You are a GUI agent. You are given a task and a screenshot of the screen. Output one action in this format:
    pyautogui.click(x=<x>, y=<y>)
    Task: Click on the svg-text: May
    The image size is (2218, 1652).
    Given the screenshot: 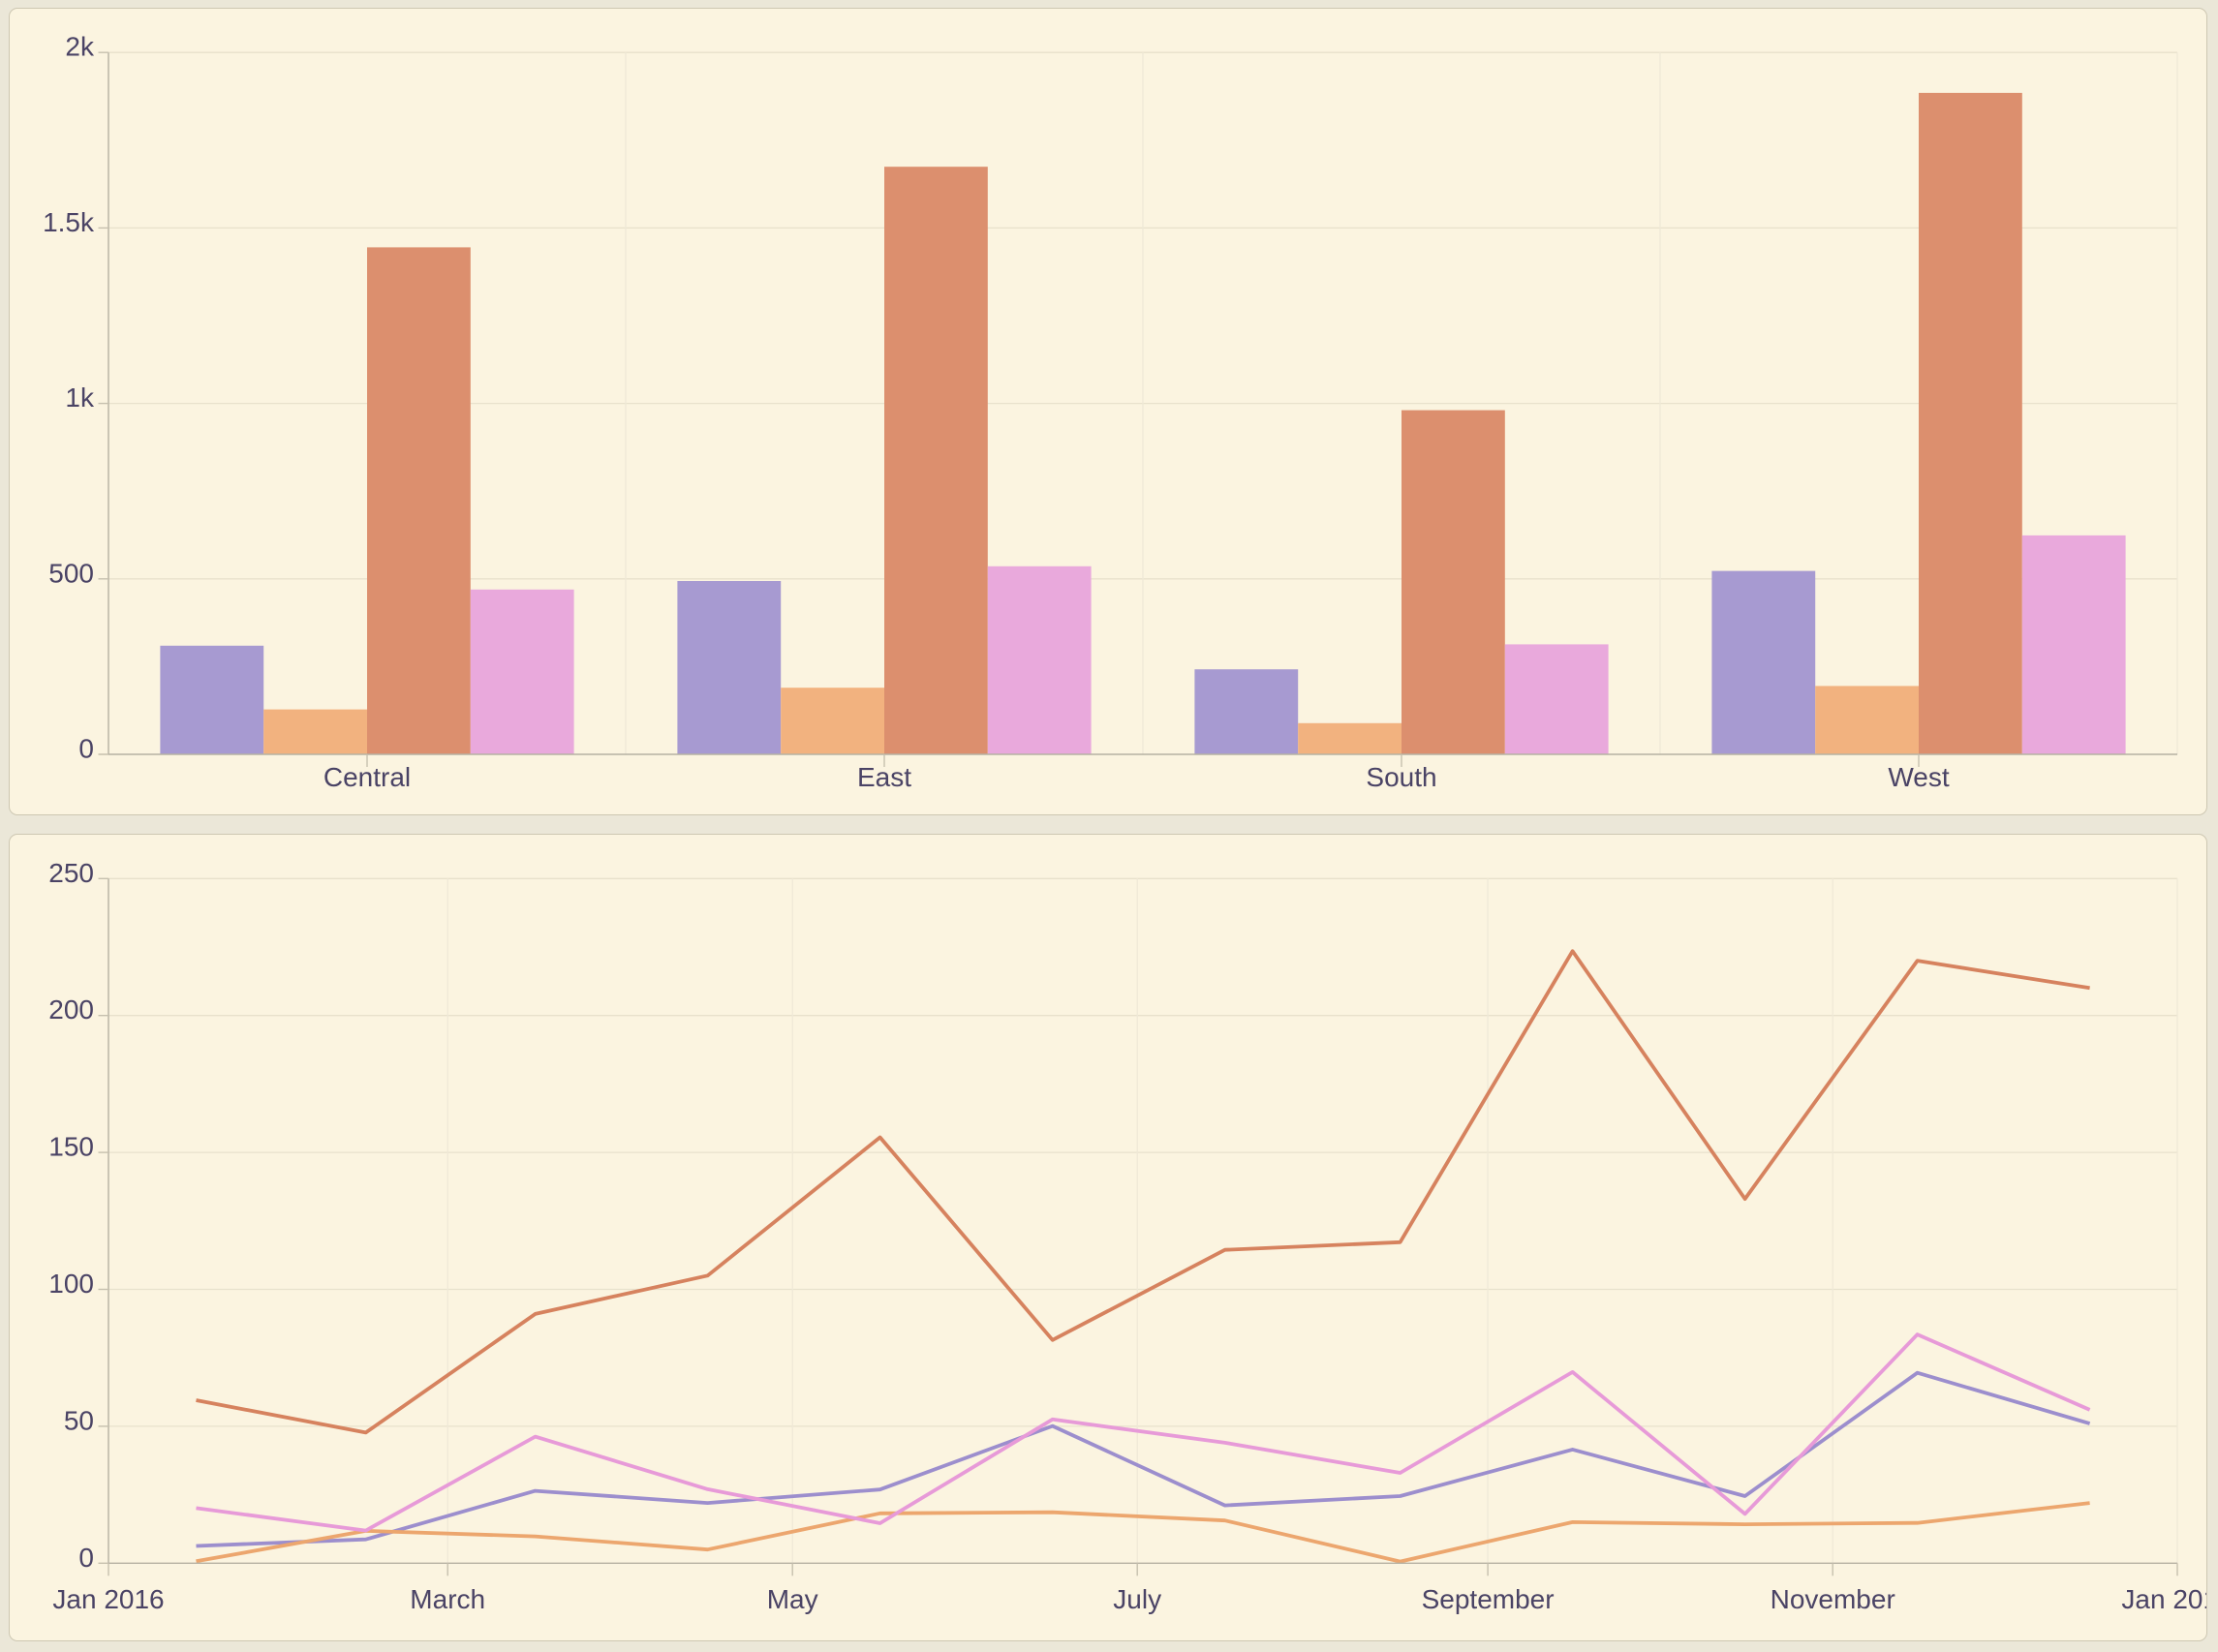 What is the action you would take?
    pyautogui.click(x=792, y=1599)
    